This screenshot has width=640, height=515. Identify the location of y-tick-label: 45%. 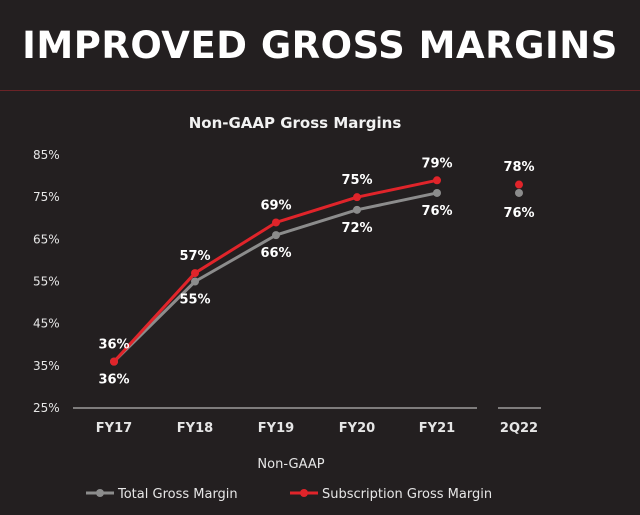
(46, 324).